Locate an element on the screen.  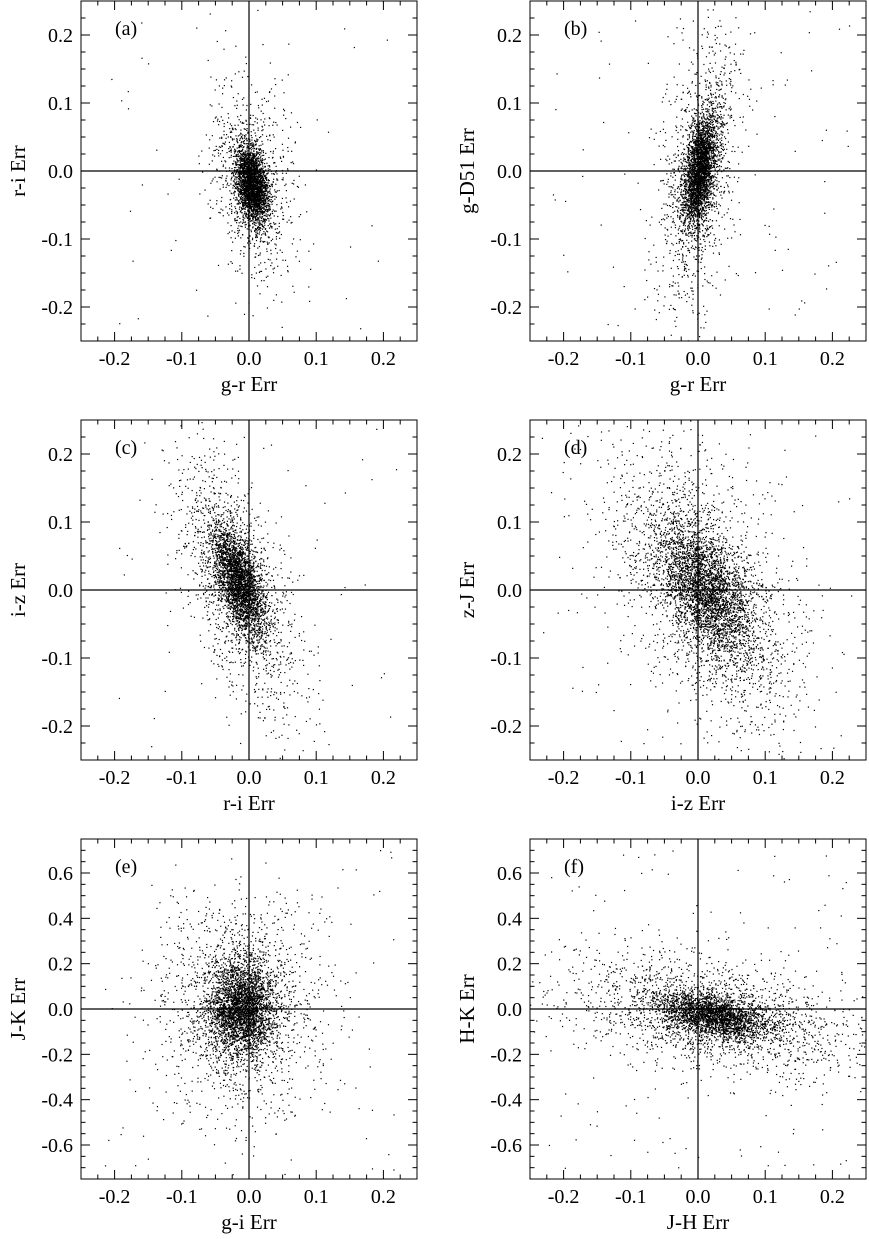
x-tick-label: 0.2 is located at coordinates (383, 359).